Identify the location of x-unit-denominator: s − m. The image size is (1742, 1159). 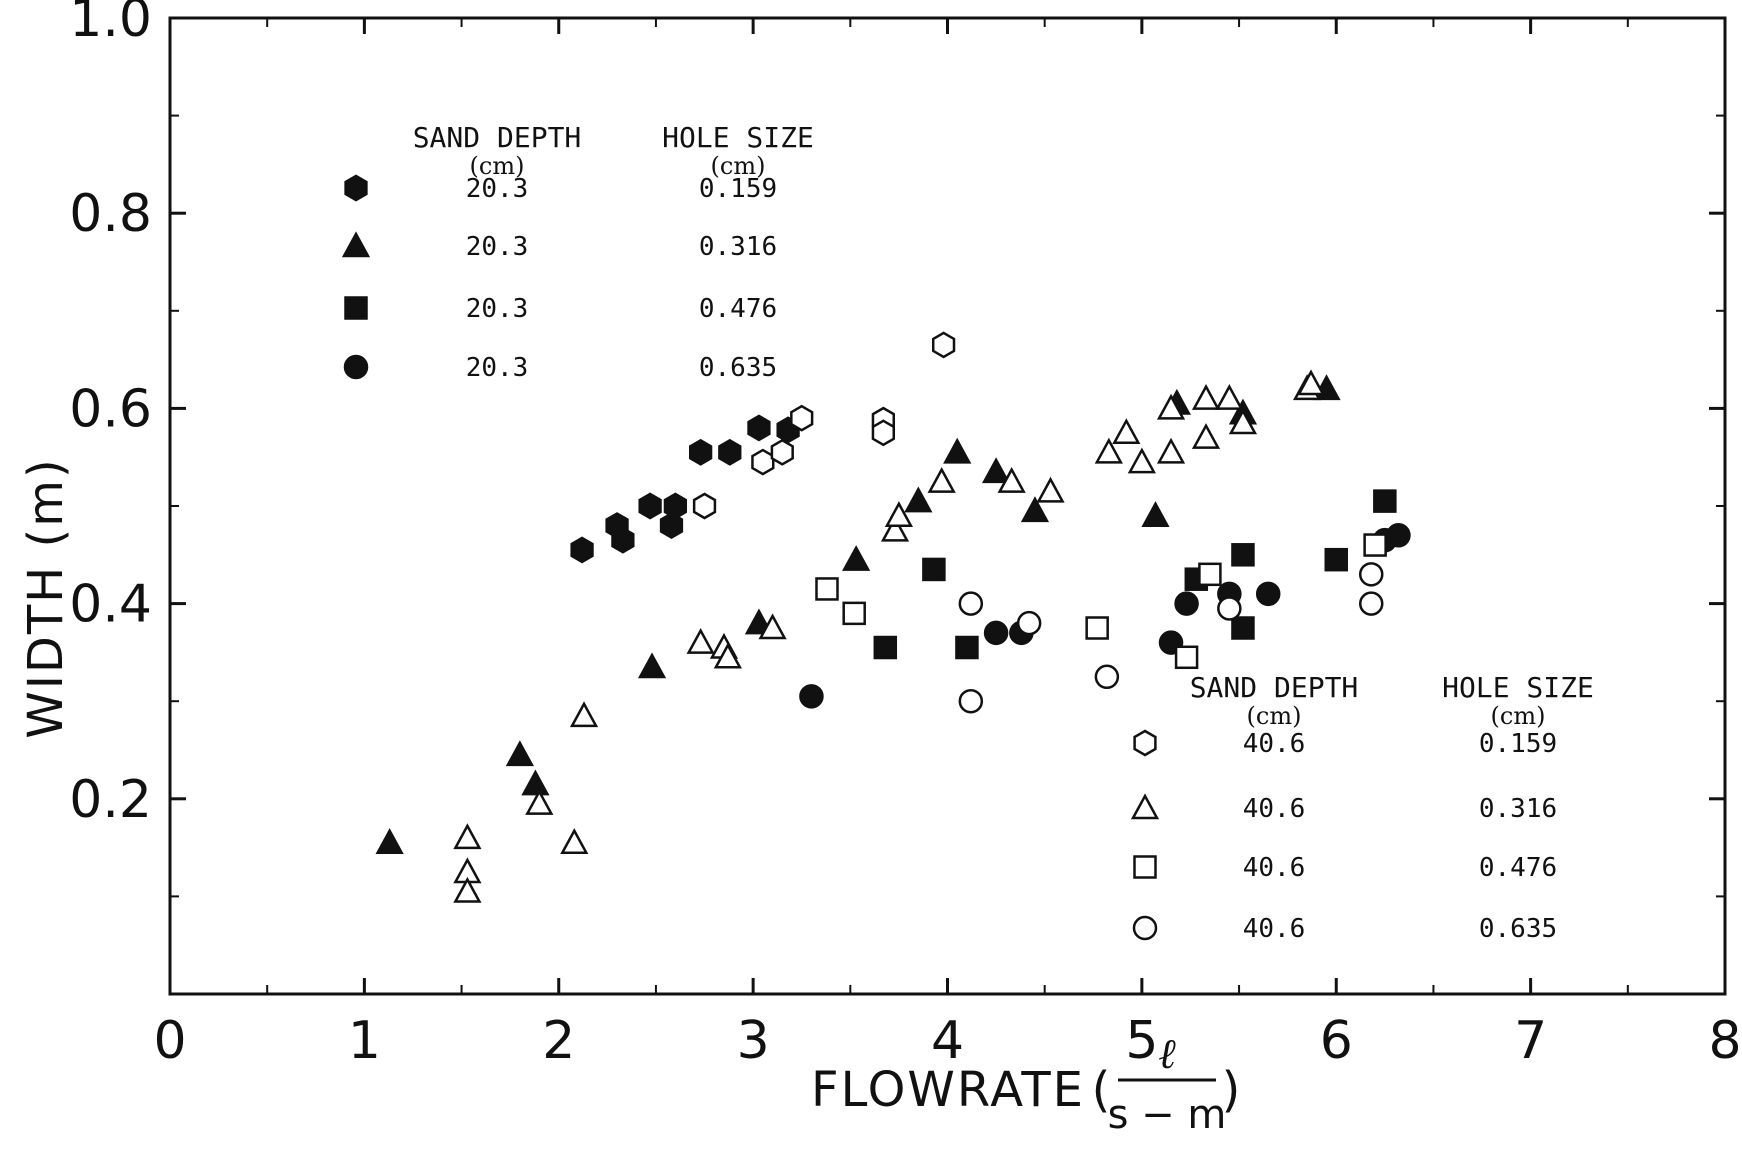
(1167, 1115).